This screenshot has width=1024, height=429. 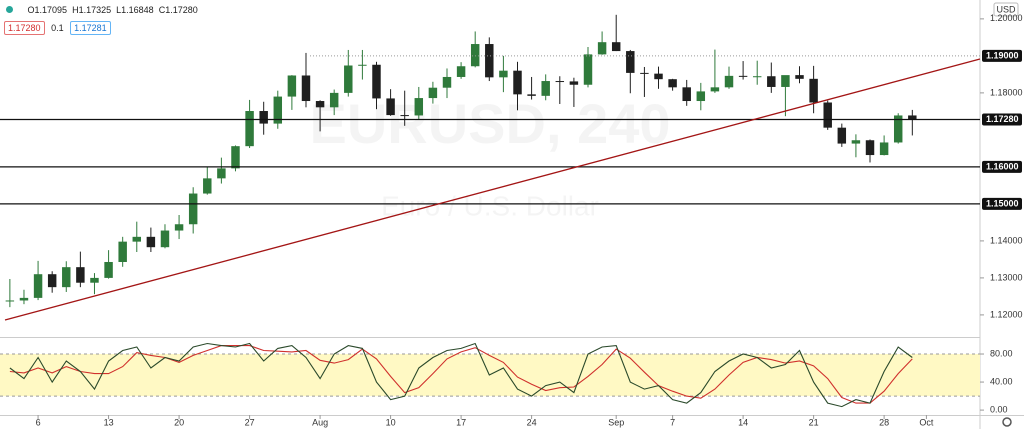 What do you see at coordinates (884, 422) in the screenshot?
I see `x-tick-label: 28` at bounding box center [884, 422].